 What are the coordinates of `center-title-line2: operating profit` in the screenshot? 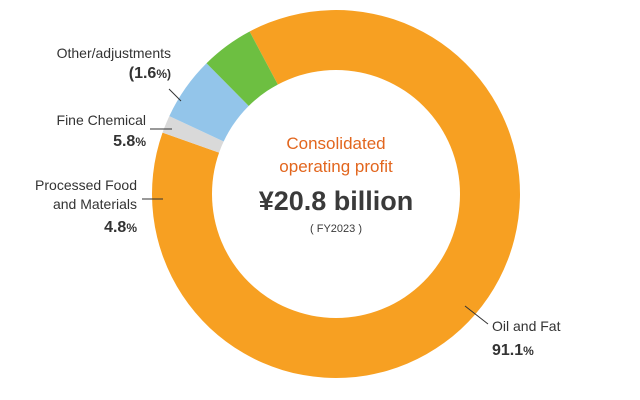 It's located at (336, 166).